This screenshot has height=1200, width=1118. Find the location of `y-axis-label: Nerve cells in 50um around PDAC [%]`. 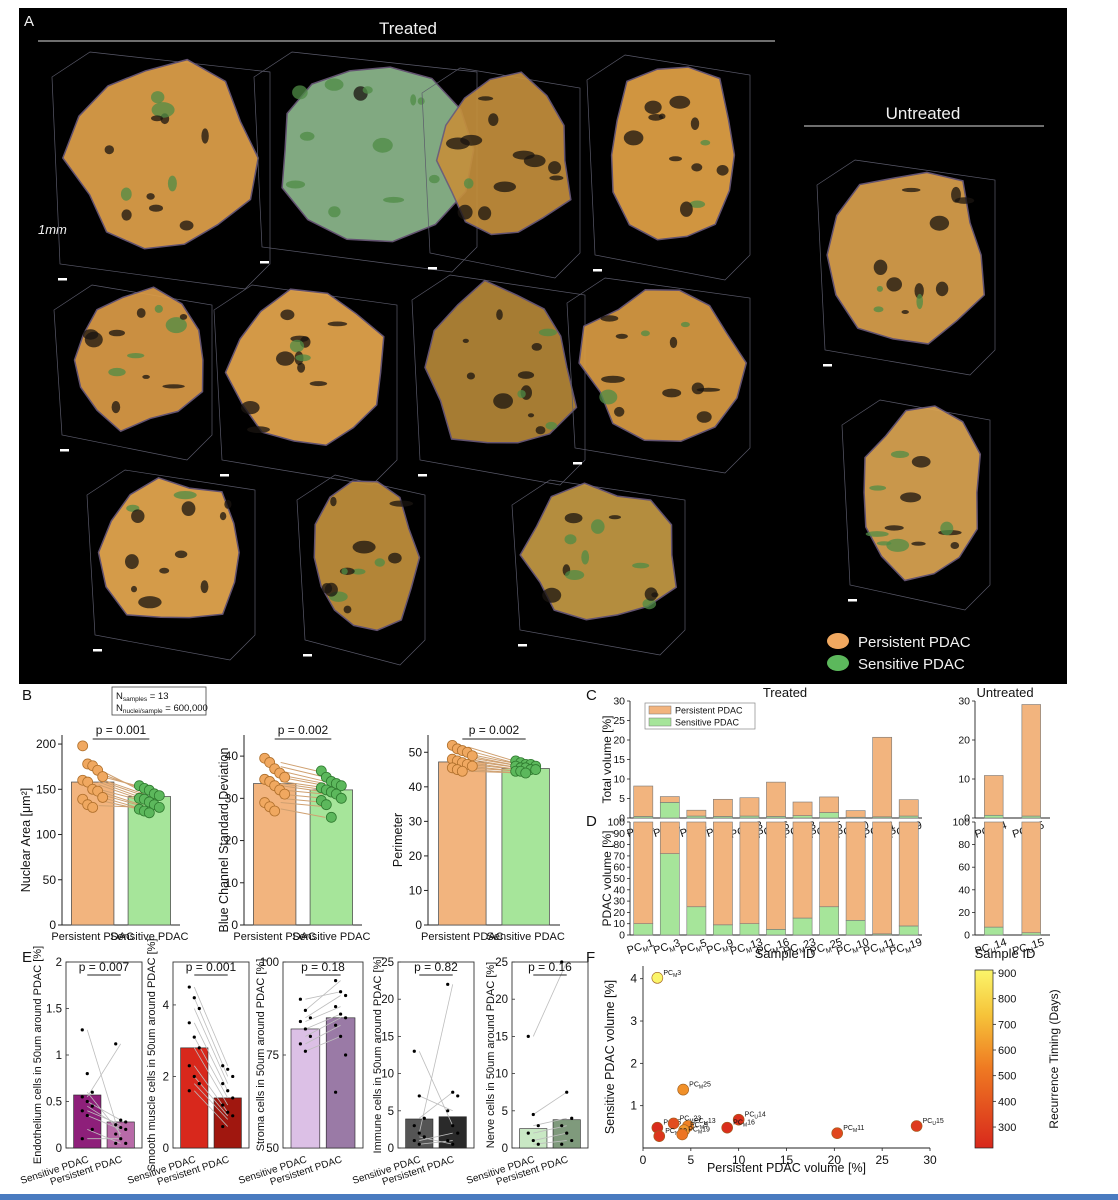

y-axis-label: Nerve cells in 50um around PDAC [%] is located at coordinates (491, 1055).